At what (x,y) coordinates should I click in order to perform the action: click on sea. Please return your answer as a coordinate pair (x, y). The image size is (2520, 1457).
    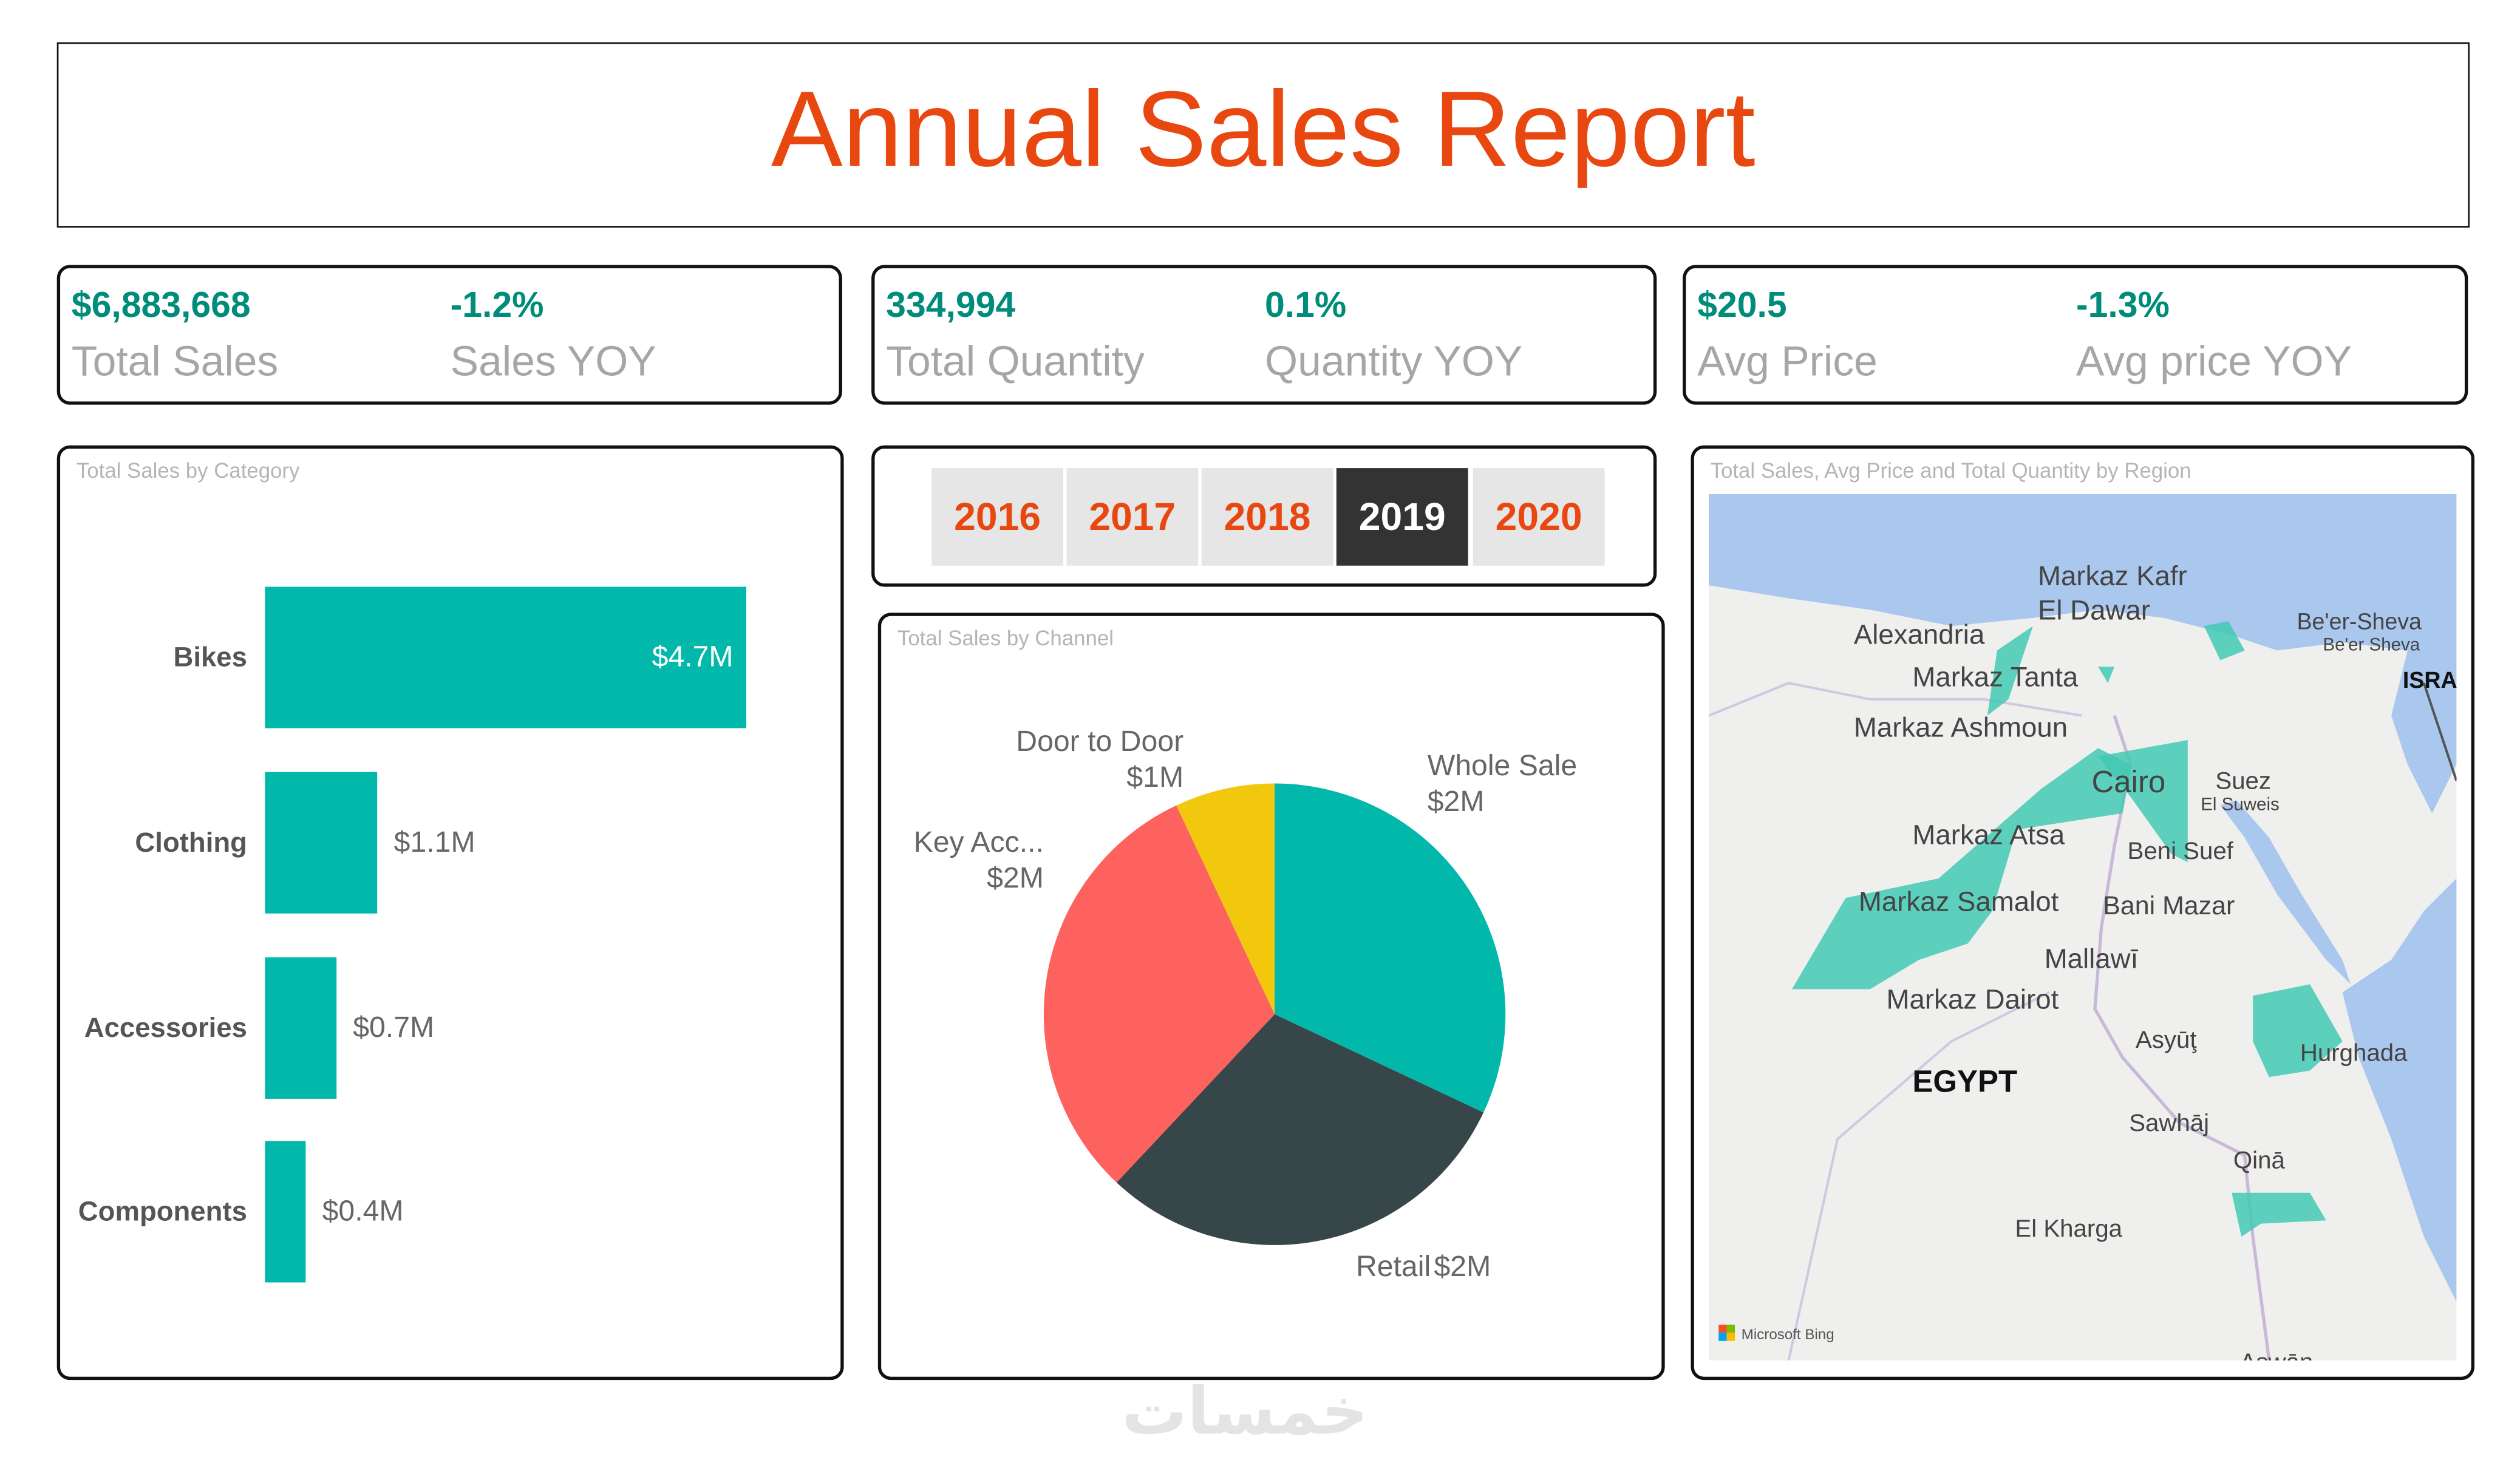
    Looking at the image, I should click on (2083, 653).